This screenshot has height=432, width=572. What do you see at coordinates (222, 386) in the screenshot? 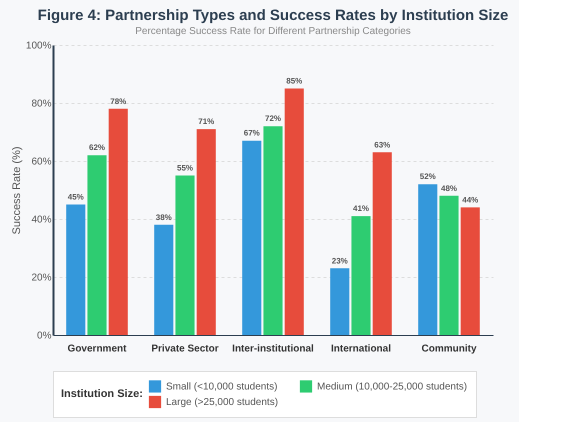
I see `legend-label: Small (<10,000 students)` at bounding box center [222, 386].